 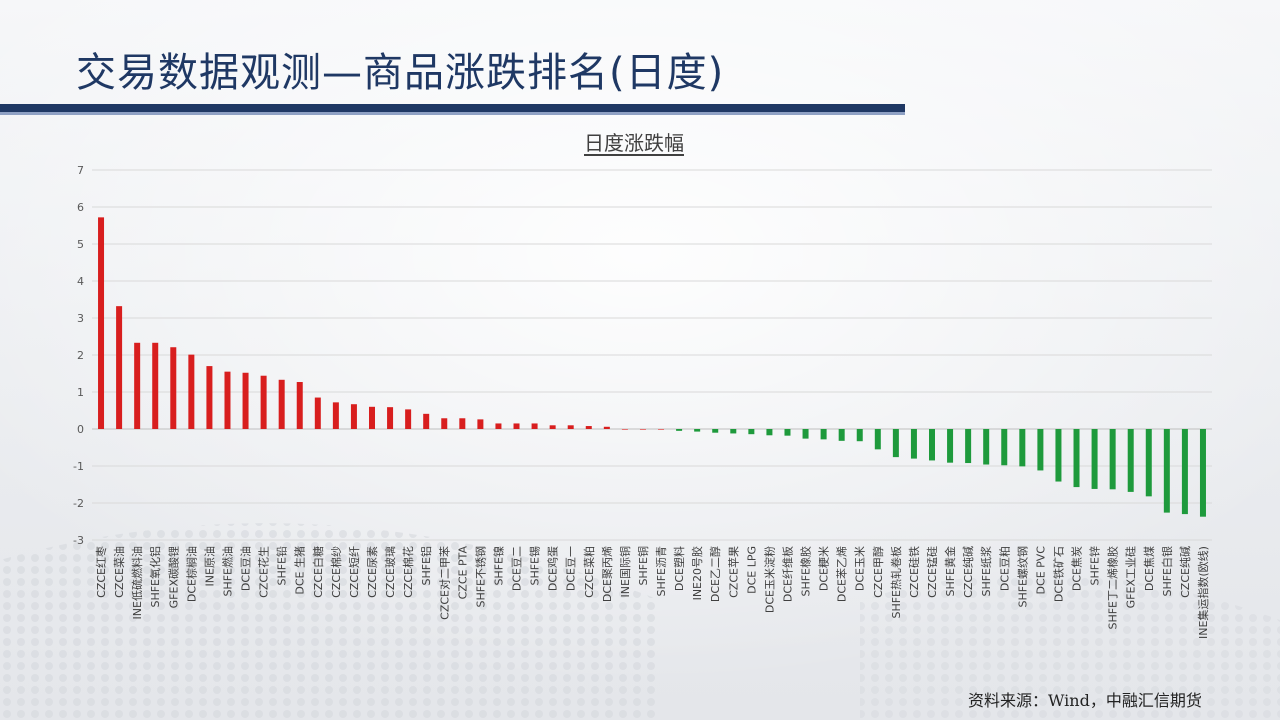 I want to click on x-tick-label: CZCE硅铁, so click(x=914, y=572).